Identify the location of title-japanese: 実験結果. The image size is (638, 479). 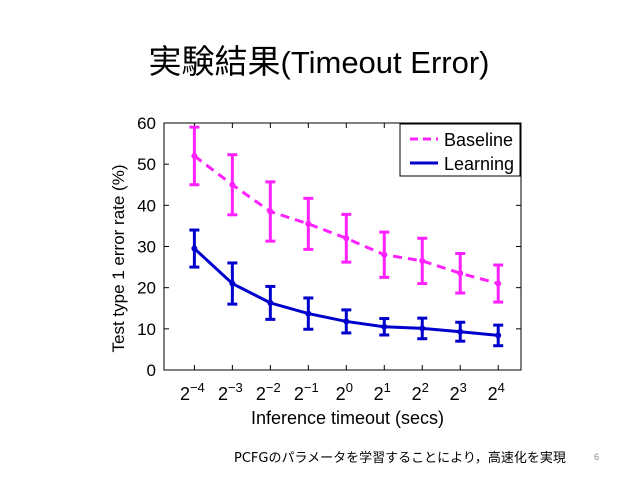
(214, 61).